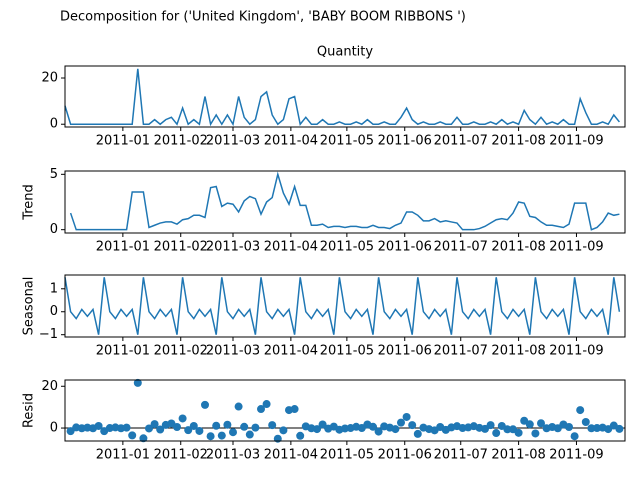 The height and width of the screenshot is (480, 640). Describe the element at coordinates (518, 351) in the screenshot. I see `x-tick-label: 2011-08` at that location.